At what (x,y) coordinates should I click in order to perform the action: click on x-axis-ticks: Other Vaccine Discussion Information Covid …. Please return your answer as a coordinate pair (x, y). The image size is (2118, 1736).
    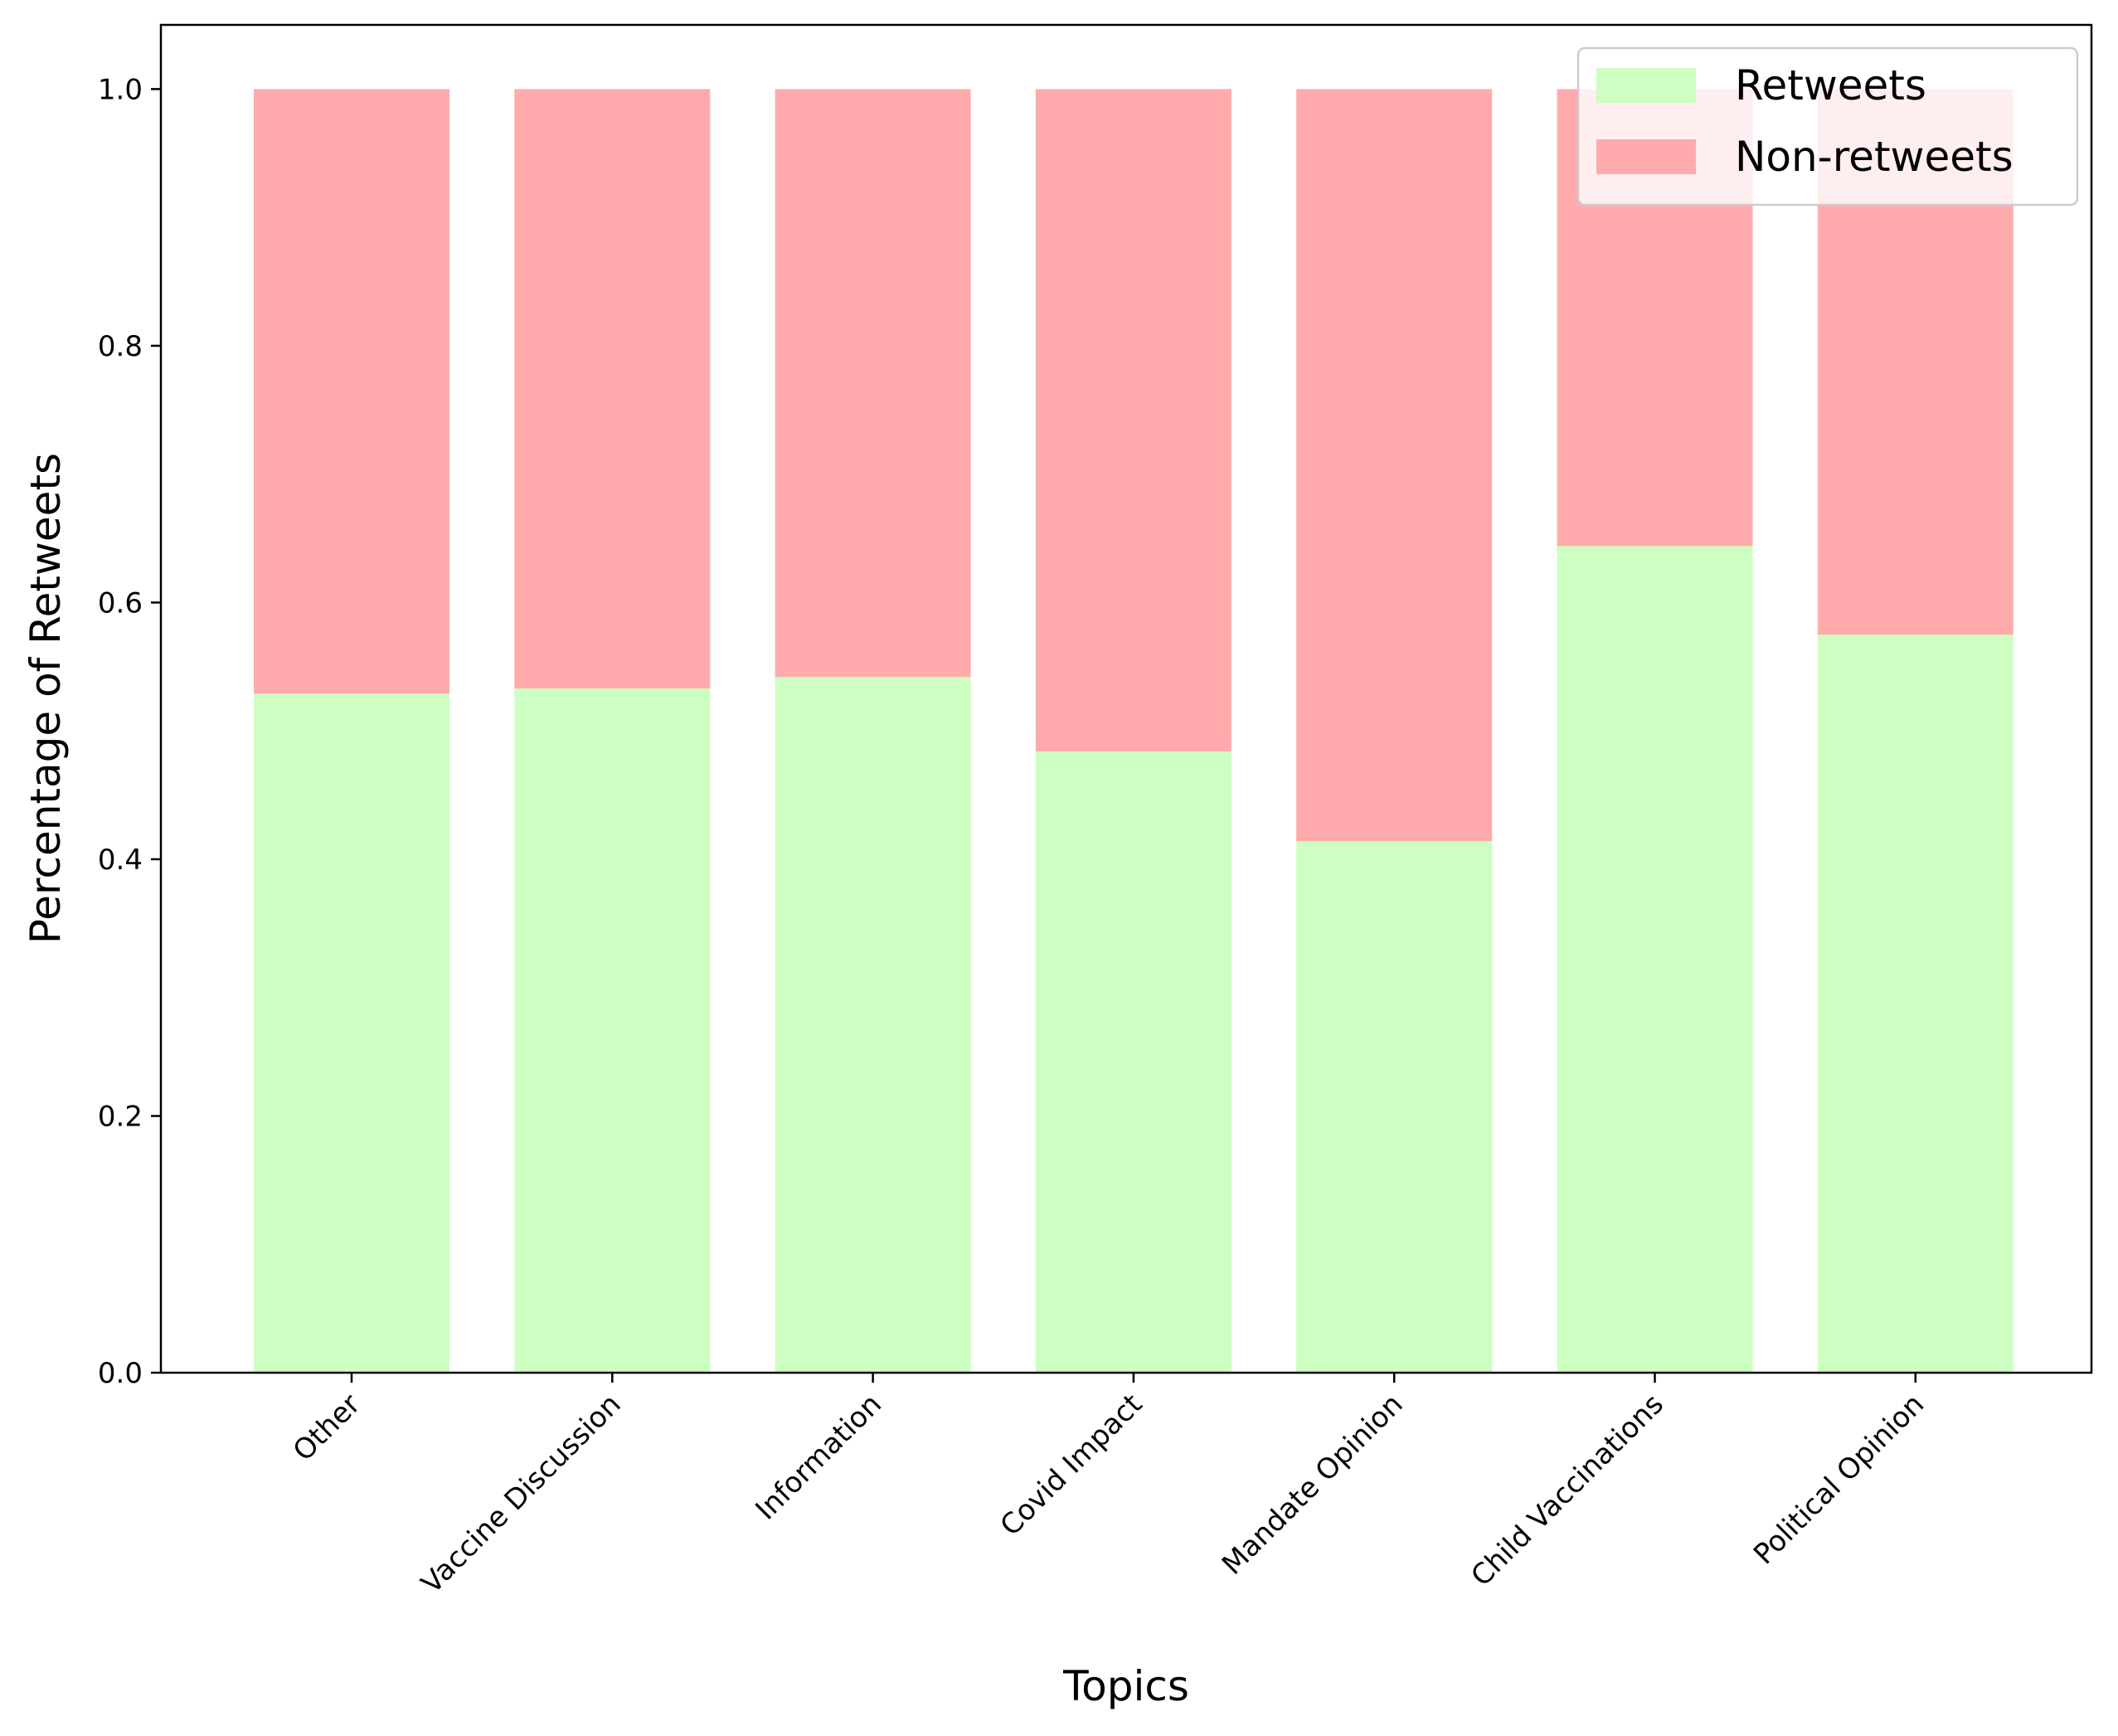
    Looking at the image, I should click on (1109, 1486).